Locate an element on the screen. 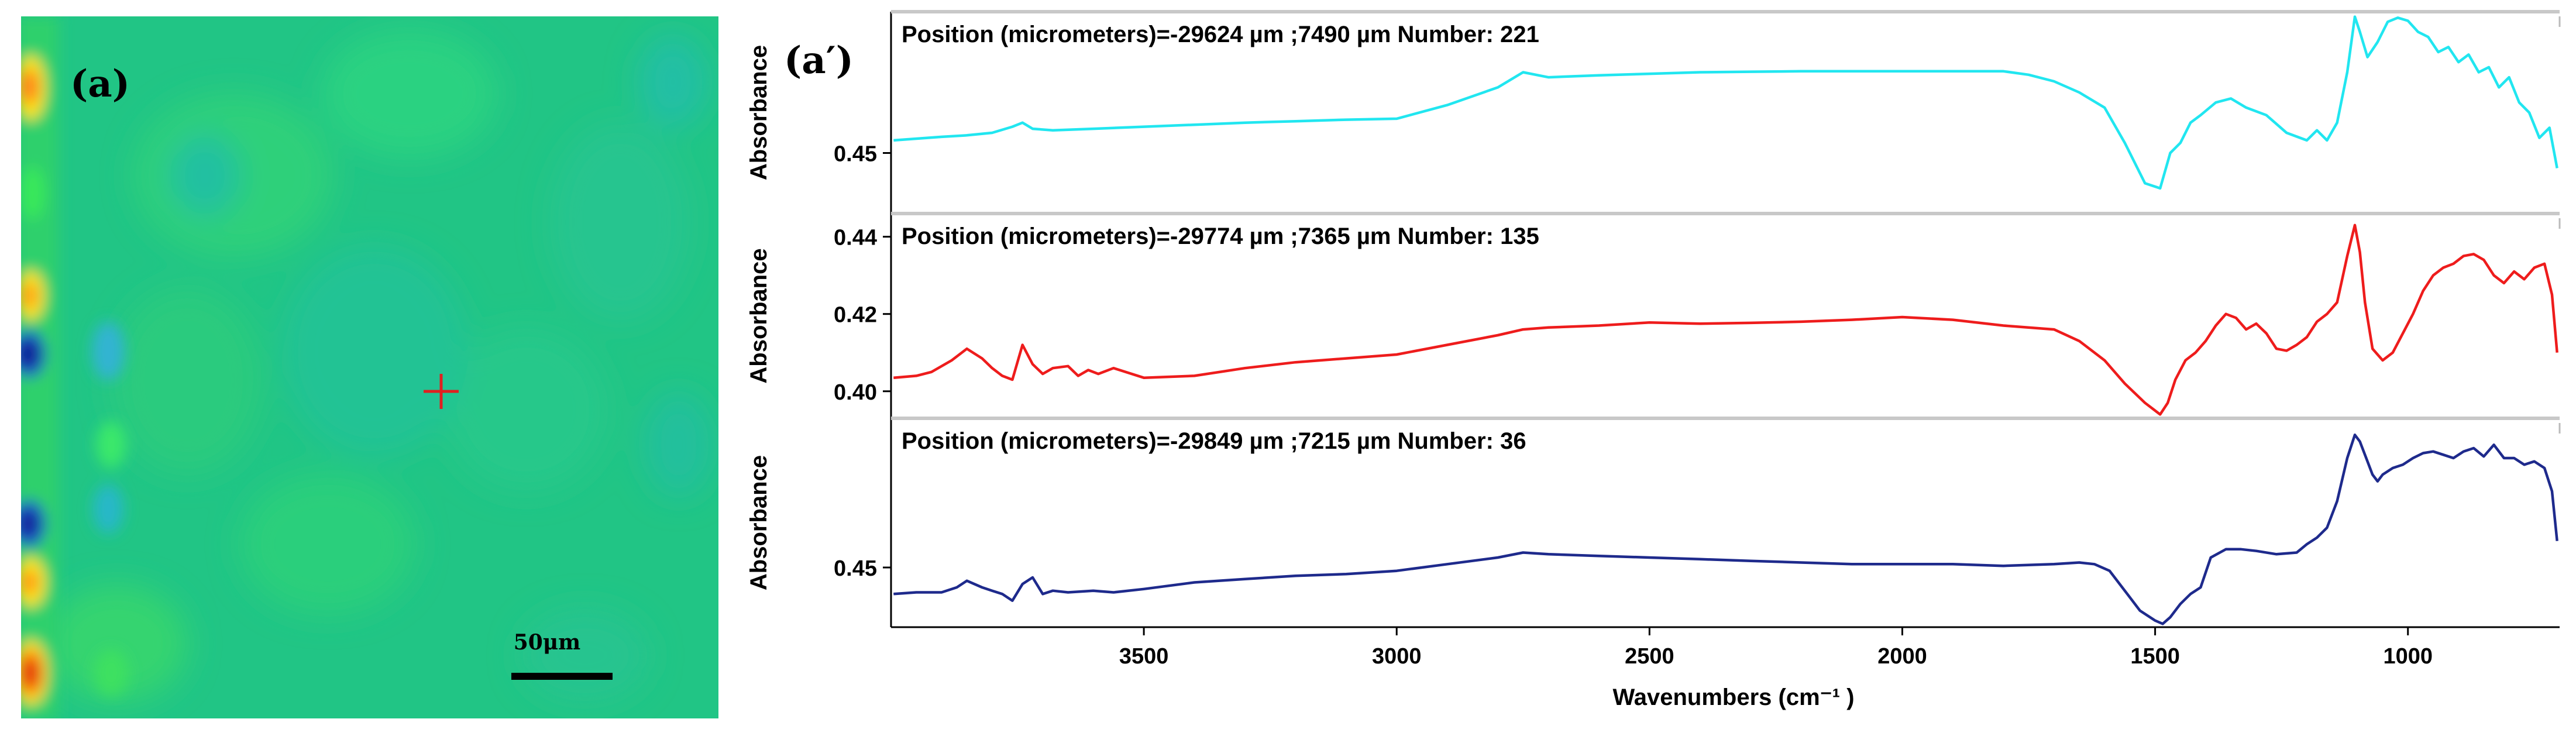  y-tick-label: 0.40 is located at coordinates (855, 392).